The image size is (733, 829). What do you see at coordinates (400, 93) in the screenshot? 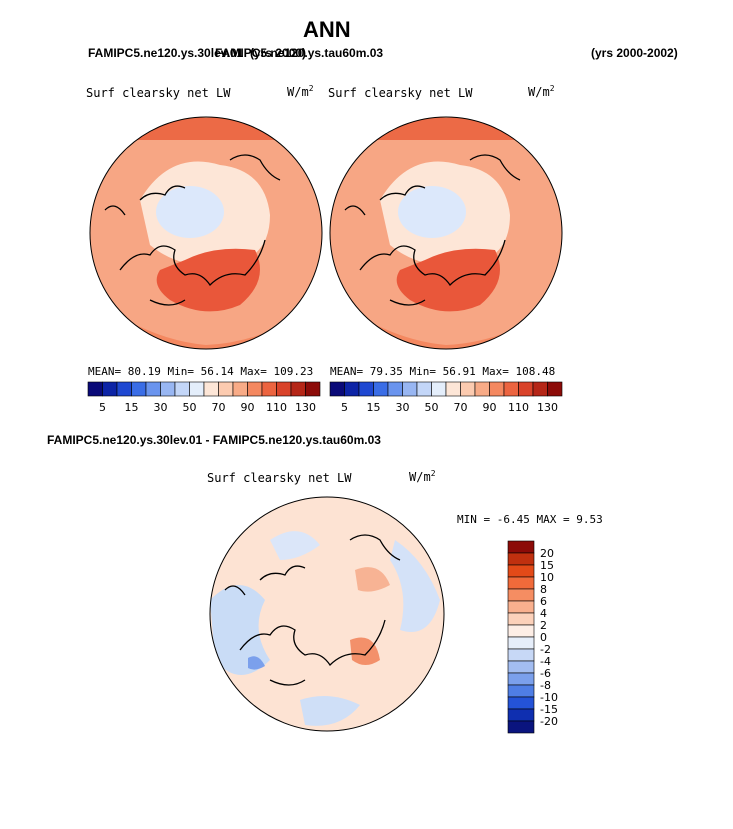
I see `panel2-title: Surf clearsky net LW` at bounding box center [400, 93].